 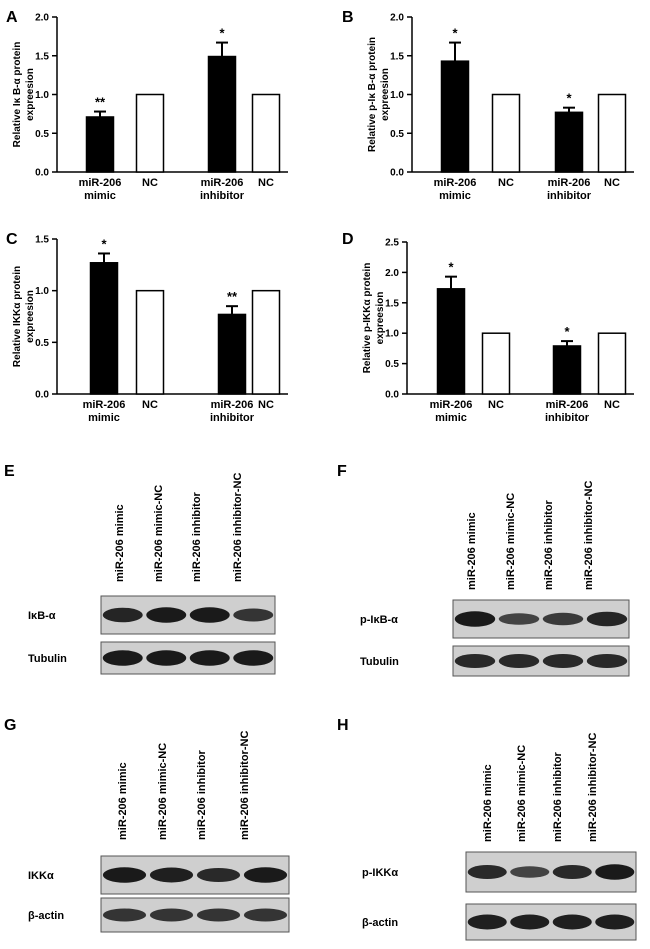 I want to click on blot-row-label: IκB-α, so click(x=42, y=616).